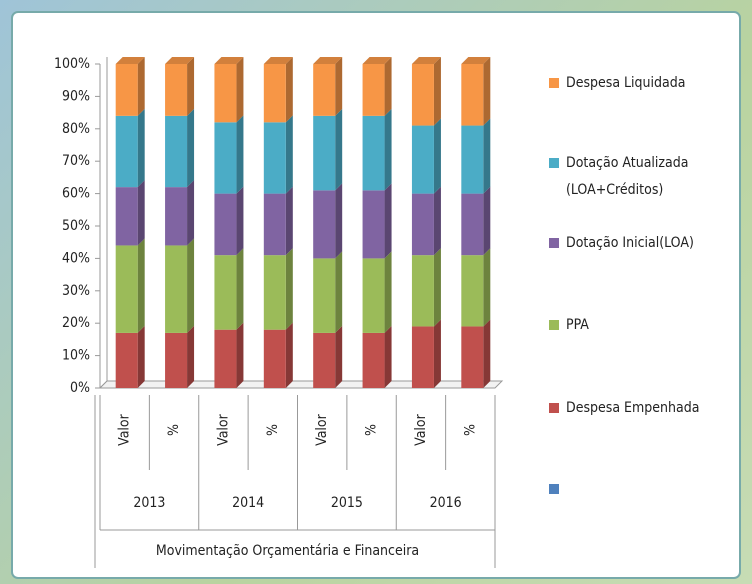 This screenshot has height=584, width=752. Describe the element at coordinates (76, 323) in the screenshot. I see `y-tick-label: 20%` at that location.